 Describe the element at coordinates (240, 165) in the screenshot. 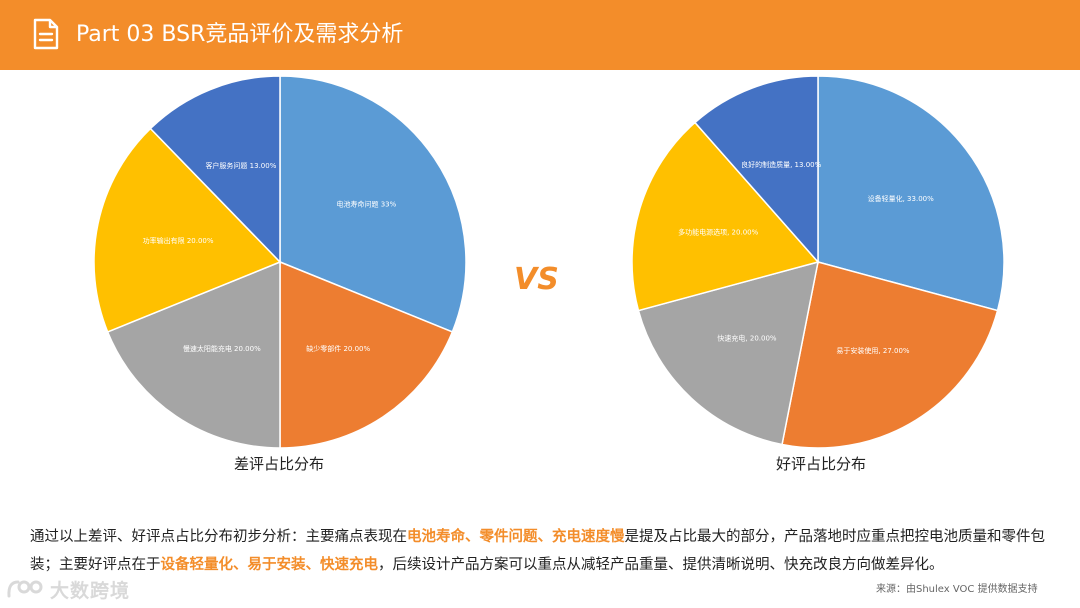

I see `pie-0-label-4: 客户服务问题 13.00%` at that location.